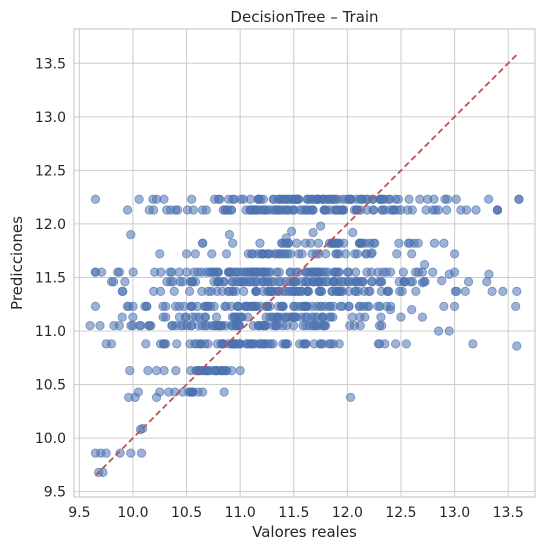 Image resolution: width=548 pixels, height=550 pixels. I want to click on y-tick-labels: 9.5 10.0 10.5 11.0 11.5 12.0 12.5 13.0 13.5, so click(50, 278).